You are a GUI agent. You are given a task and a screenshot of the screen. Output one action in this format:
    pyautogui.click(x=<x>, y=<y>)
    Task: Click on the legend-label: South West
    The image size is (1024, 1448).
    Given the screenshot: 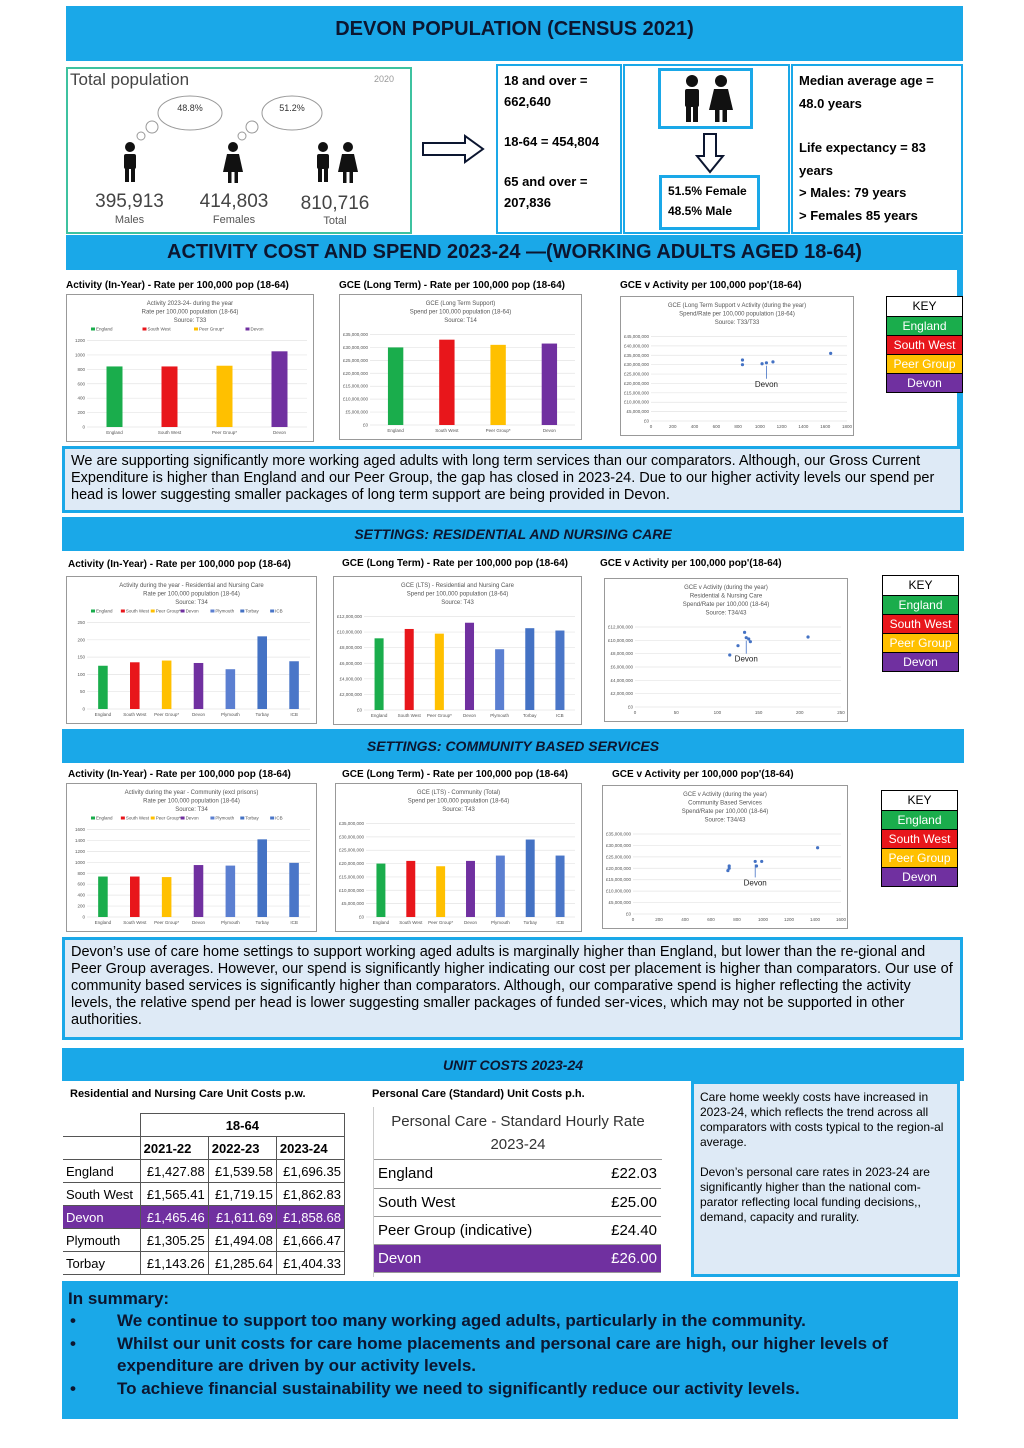 What is the action you would take?
    pyautogui.click(x=160, y=329)
    